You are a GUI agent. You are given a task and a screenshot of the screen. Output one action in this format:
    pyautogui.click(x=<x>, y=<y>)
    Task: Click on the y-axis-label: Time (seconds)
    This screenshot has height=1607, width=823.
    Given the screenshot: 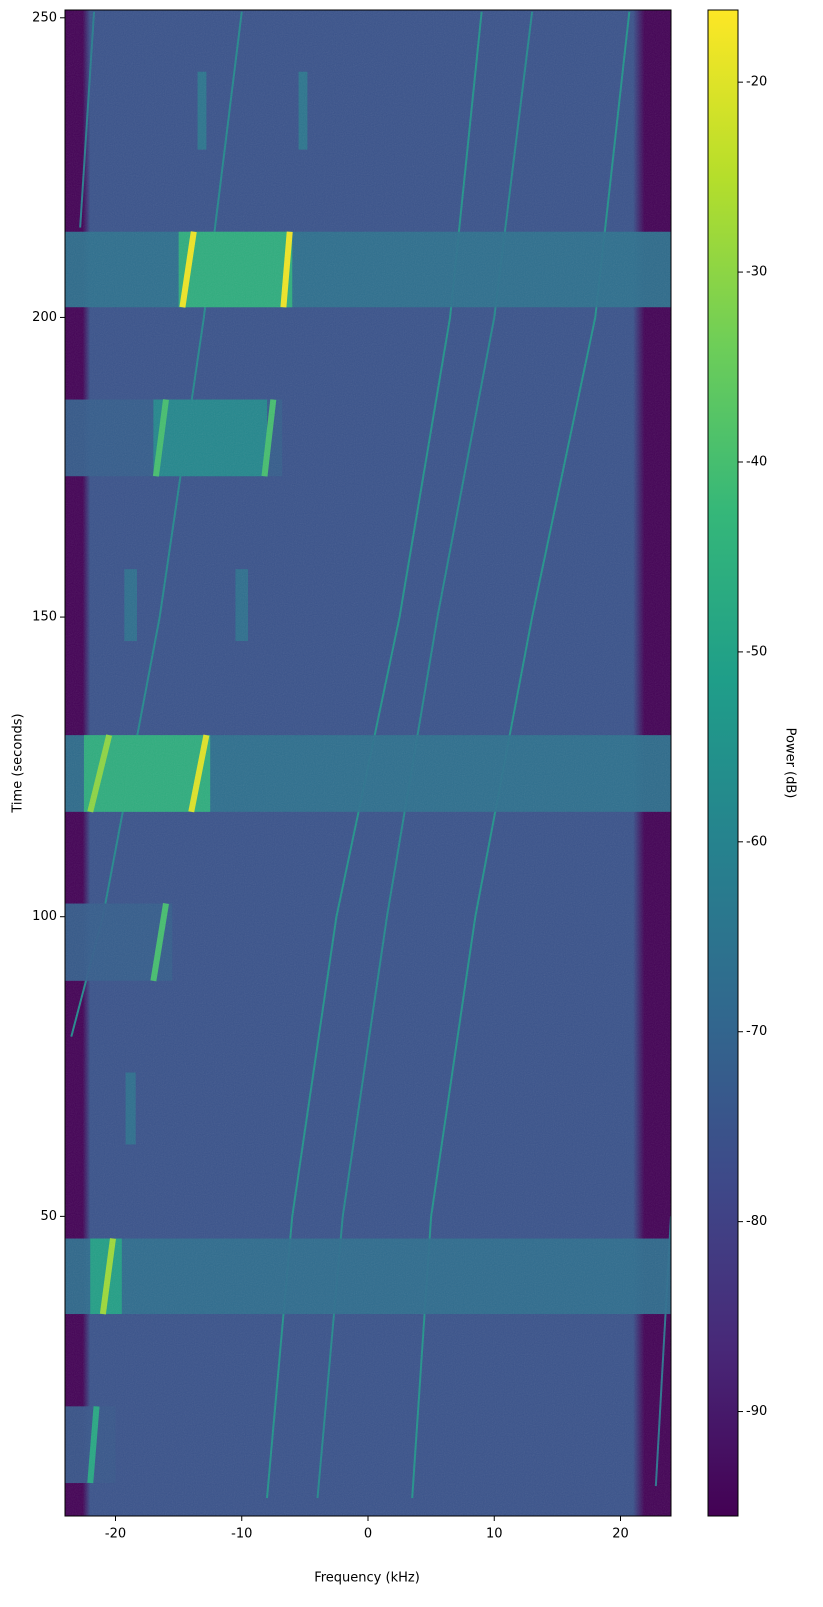 What is the action you would take?
    pyautogui.click(x=18, y=763)
    